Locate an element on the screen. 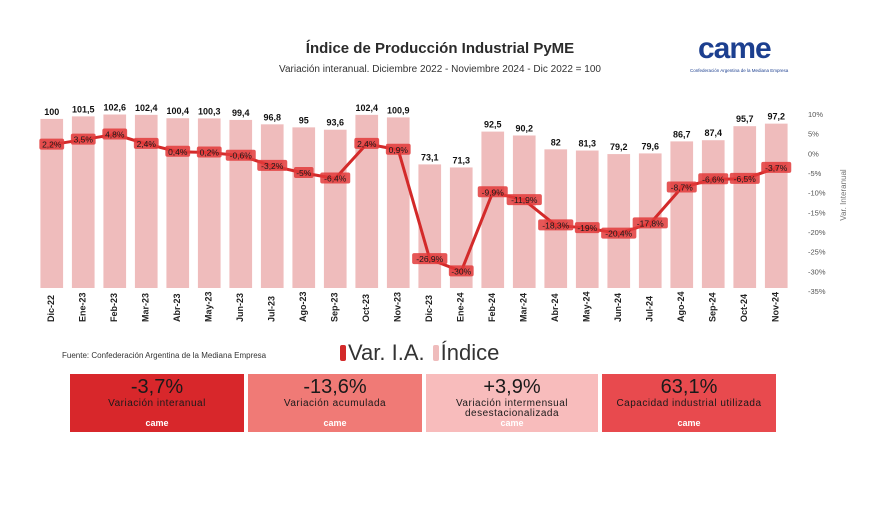 This screenshot has width=880, height=512. kpi-card-acumulada: -13,6% Variación acumulada came is located at coordinates (335, 403).